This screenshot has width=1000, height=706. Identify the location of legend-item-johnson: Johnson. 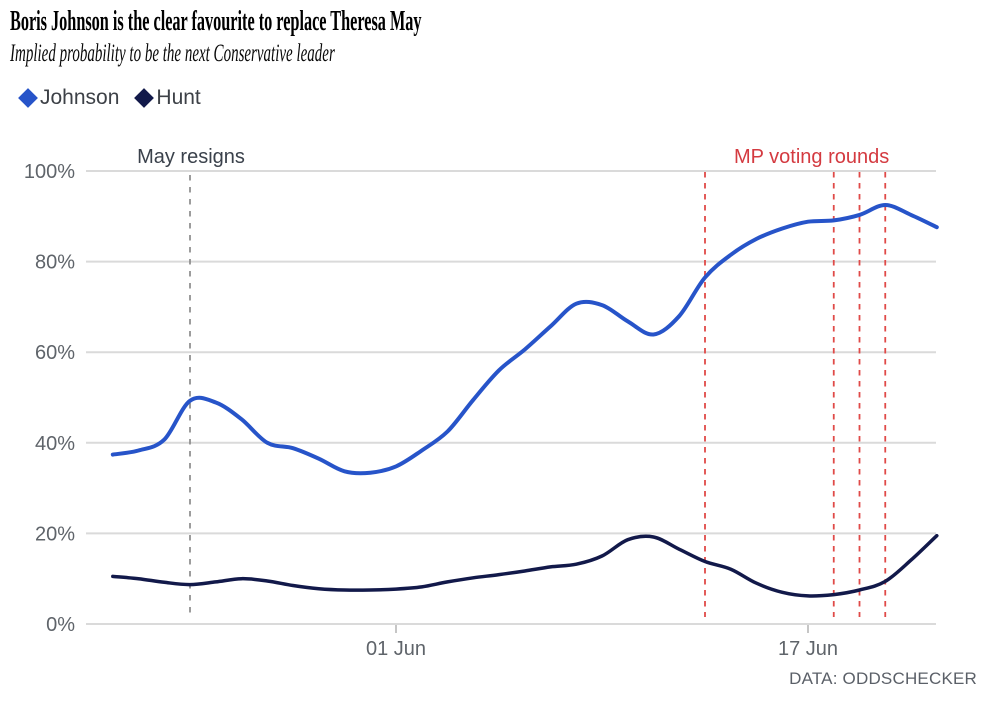
(69, 98).